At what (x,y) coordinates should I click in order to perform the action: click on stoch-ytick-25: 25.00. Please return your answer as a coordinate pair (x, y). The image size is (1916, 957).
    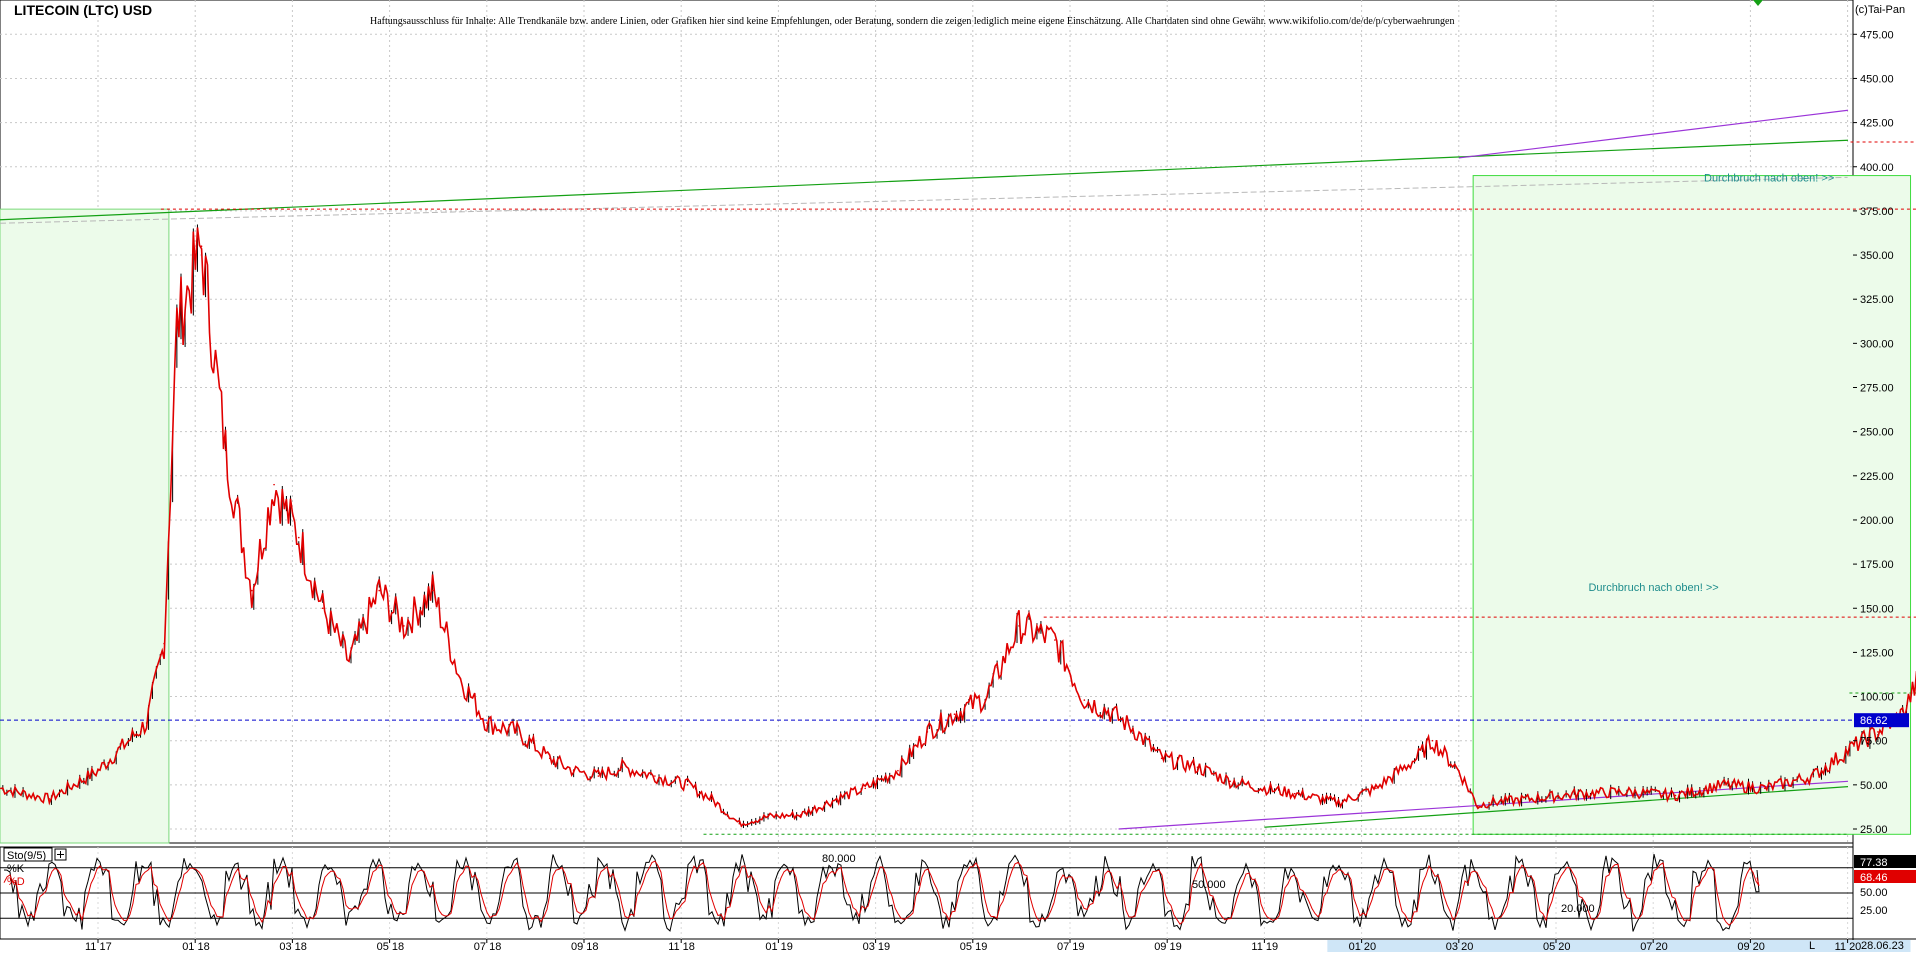
    Looking at the image, I should click on (1874, 911).